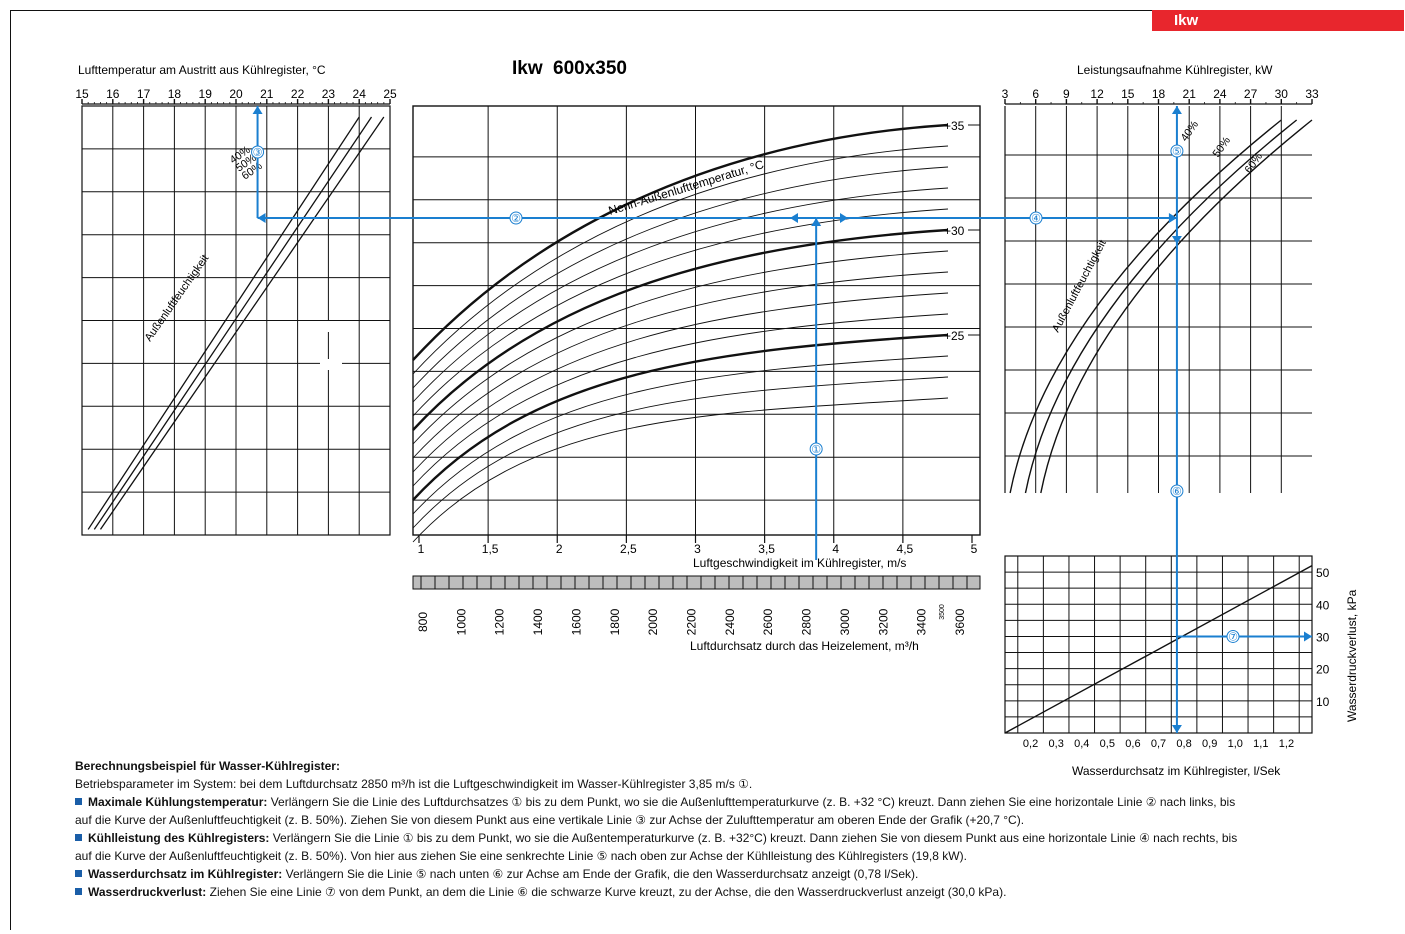 The width and height of the screenshot is (1405, 934). I want to click on chart-title-model: 600x350, so click(590, 68).